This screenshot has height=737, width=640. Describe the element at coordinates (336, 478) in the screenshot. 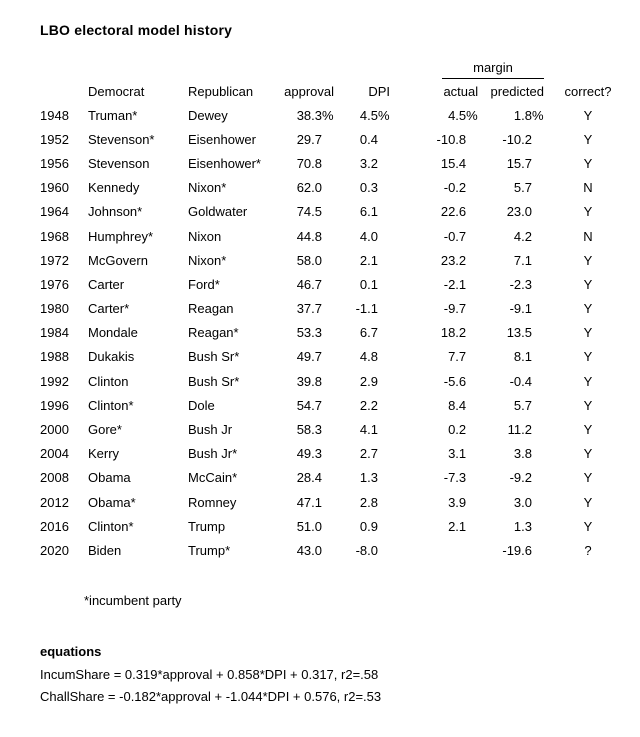

I see `table-row: 2008 Obama McCain* 28.4 1.3 -7.3 -9.2 Y` at that location.